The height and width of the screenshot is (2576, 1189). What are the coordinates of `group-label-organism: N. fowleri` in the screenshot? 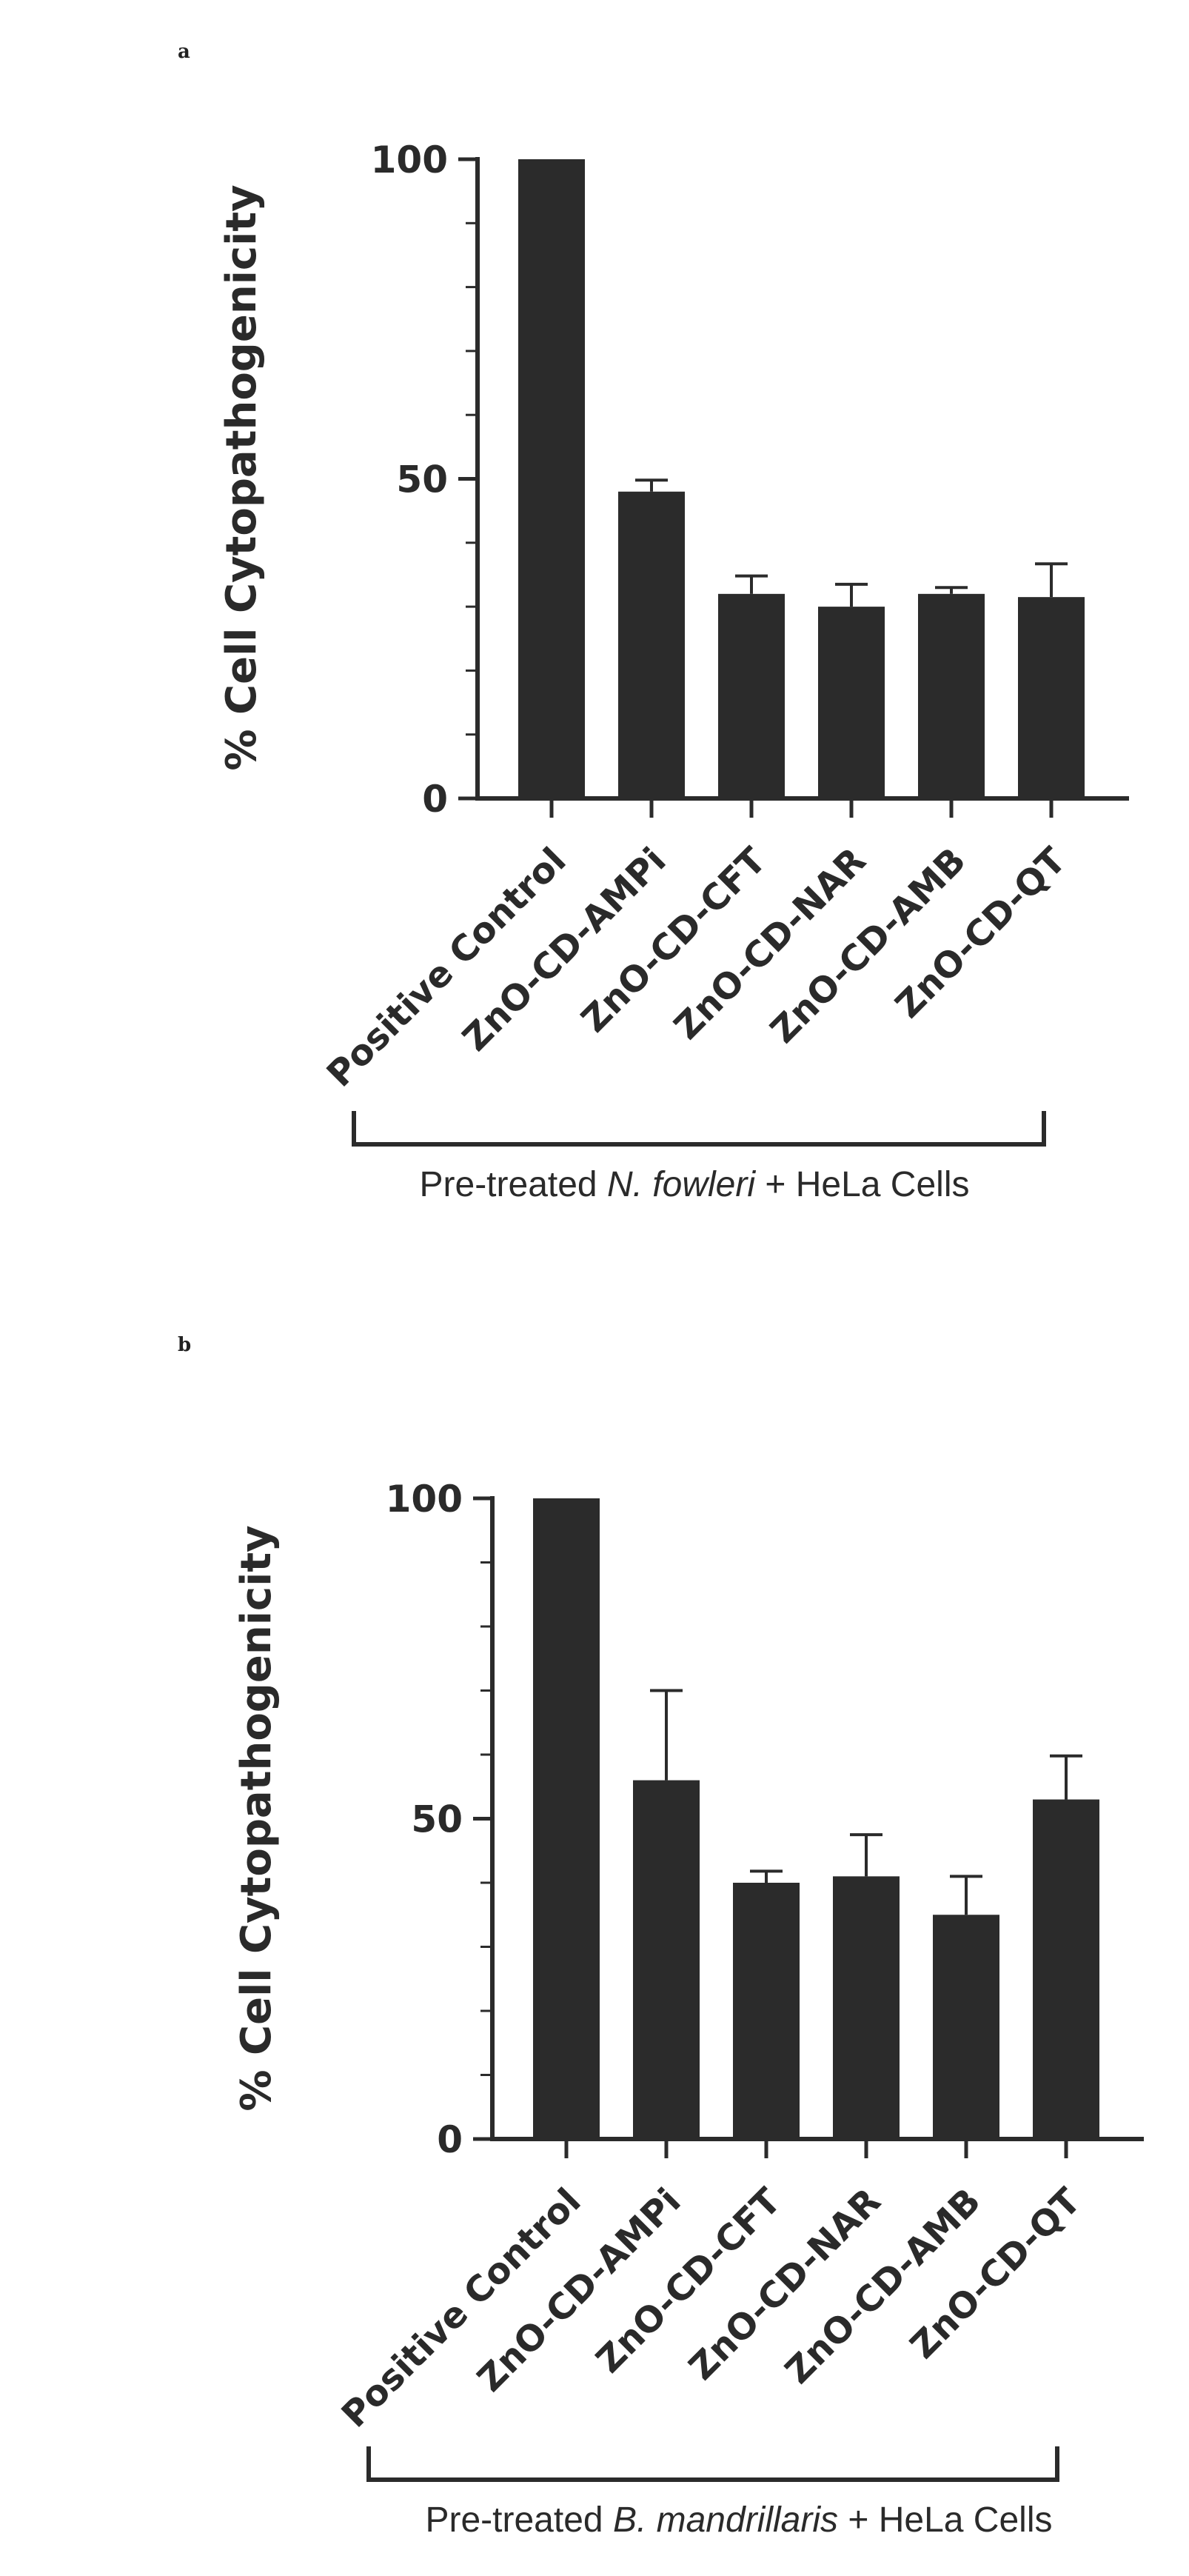 It's located at (681, 1184).